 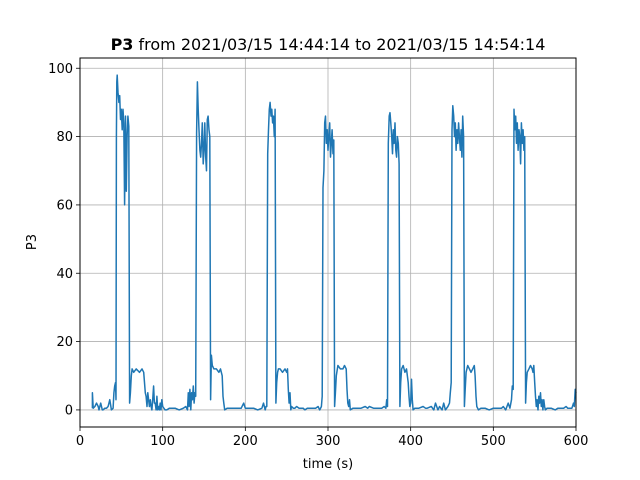 What do you see at coordinates (60, 69) in the screenshot?
I see `y-tick-label: 100` at bounding box center [60, 69].